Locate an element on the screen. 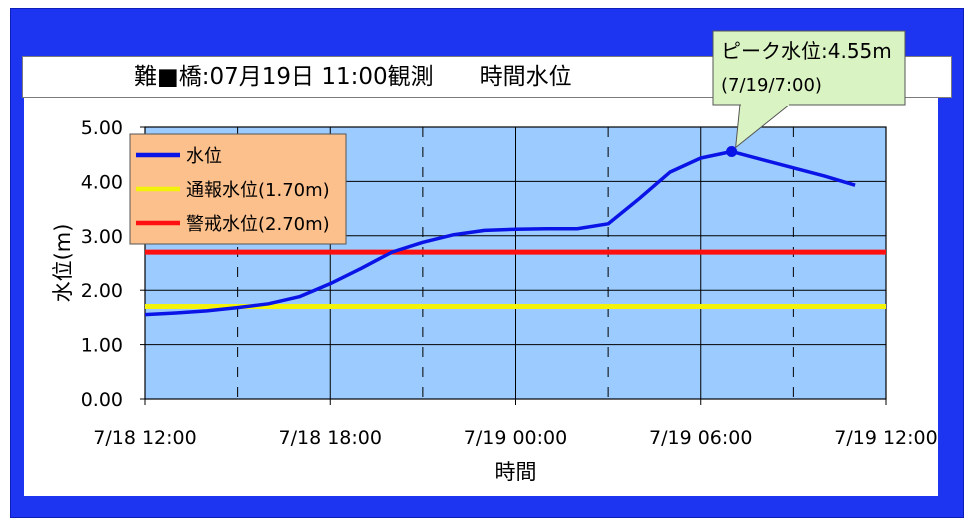 Image resolution: width=971 pixels, height=523 pixels. callout-box is located at coordinates (809, 68).